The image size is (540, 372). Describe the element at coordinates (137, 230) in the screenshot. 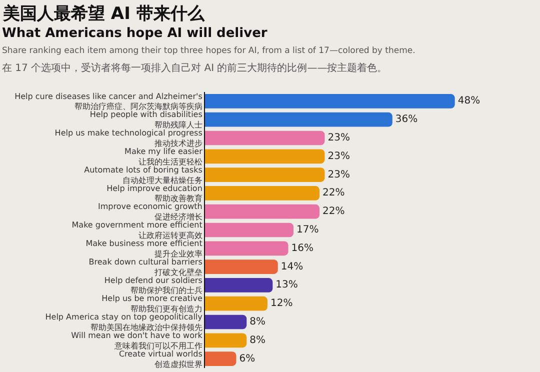

I see `y-tick-label: Make government more efficient 让政府运转更高效` at that location.